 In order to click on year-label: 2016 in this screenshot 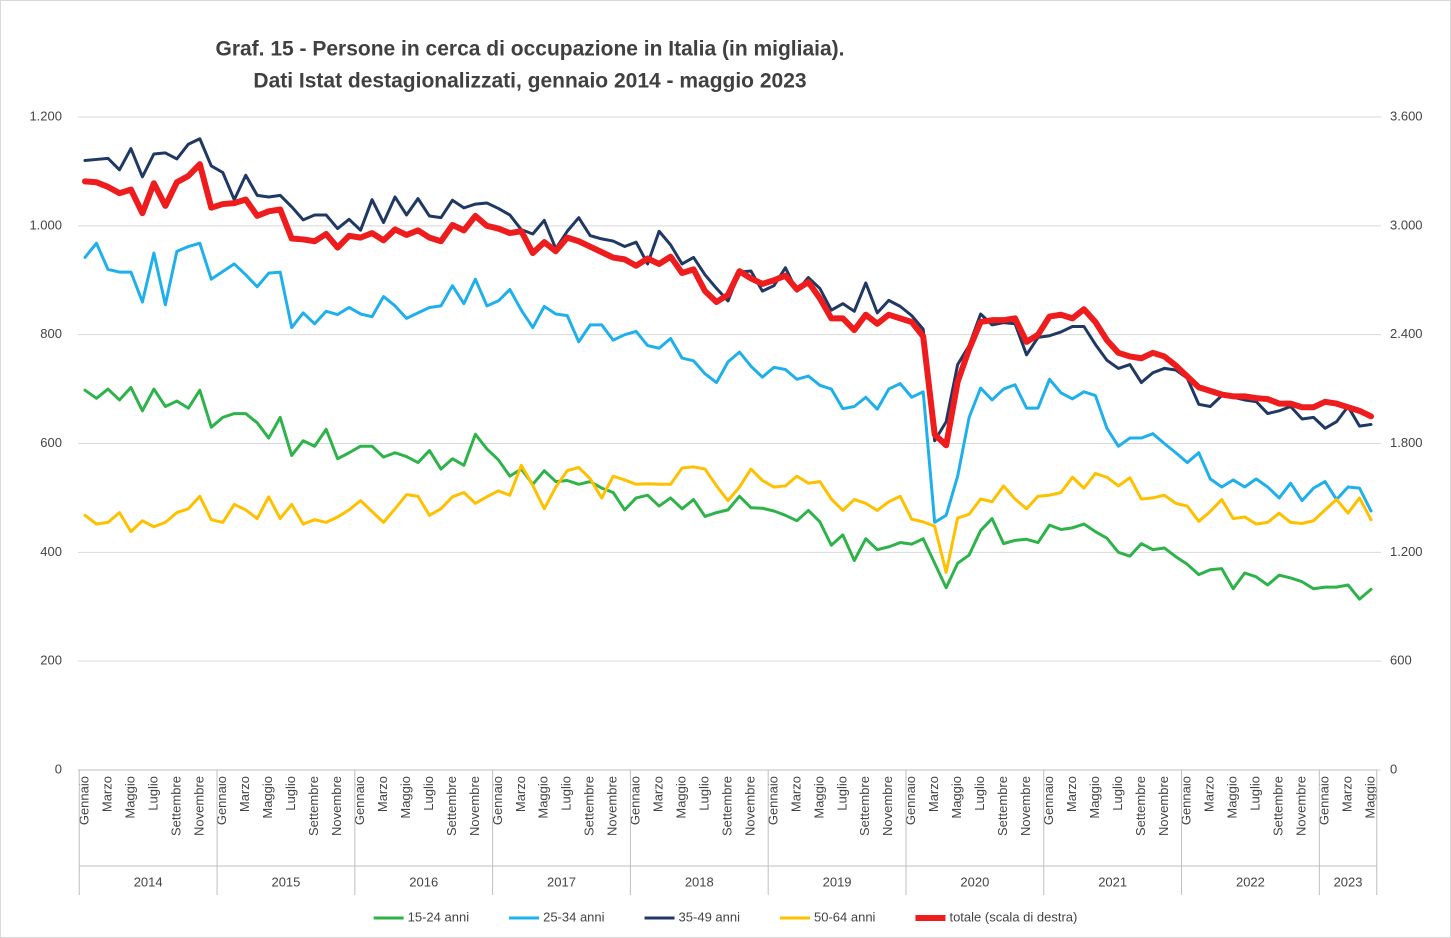, I will do `click(423, 881)`.